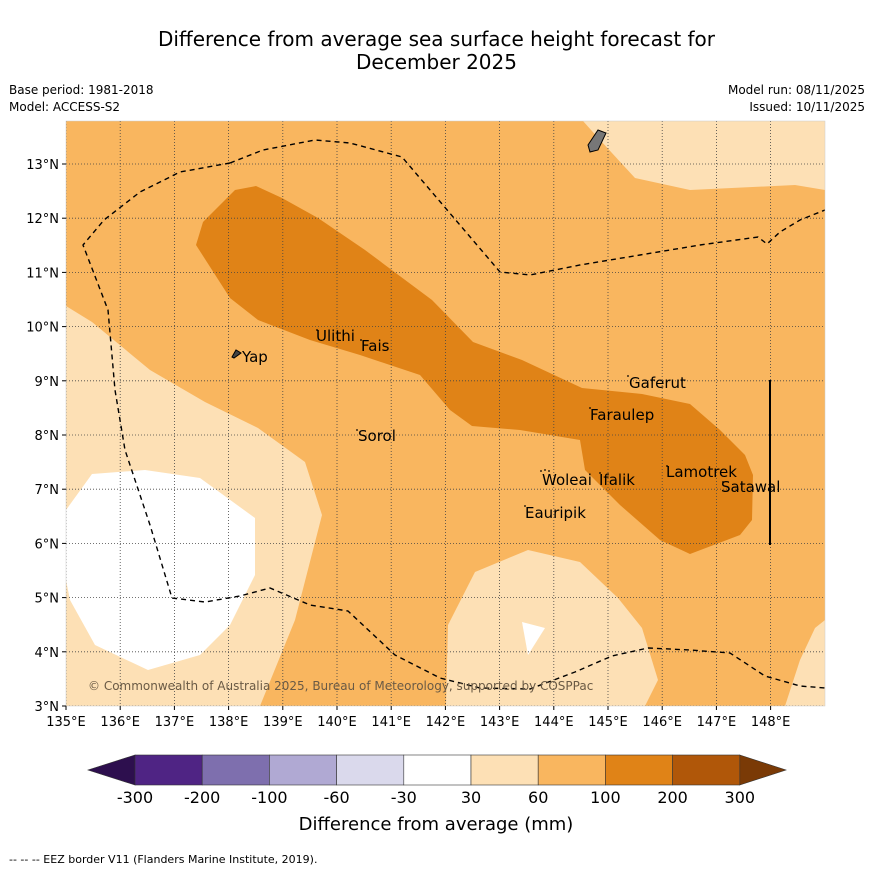  What do you see at coordinates (337, 722) in the screenshot?
I see `lon-tick-label: 140°E` at bounding box center [337, 722].